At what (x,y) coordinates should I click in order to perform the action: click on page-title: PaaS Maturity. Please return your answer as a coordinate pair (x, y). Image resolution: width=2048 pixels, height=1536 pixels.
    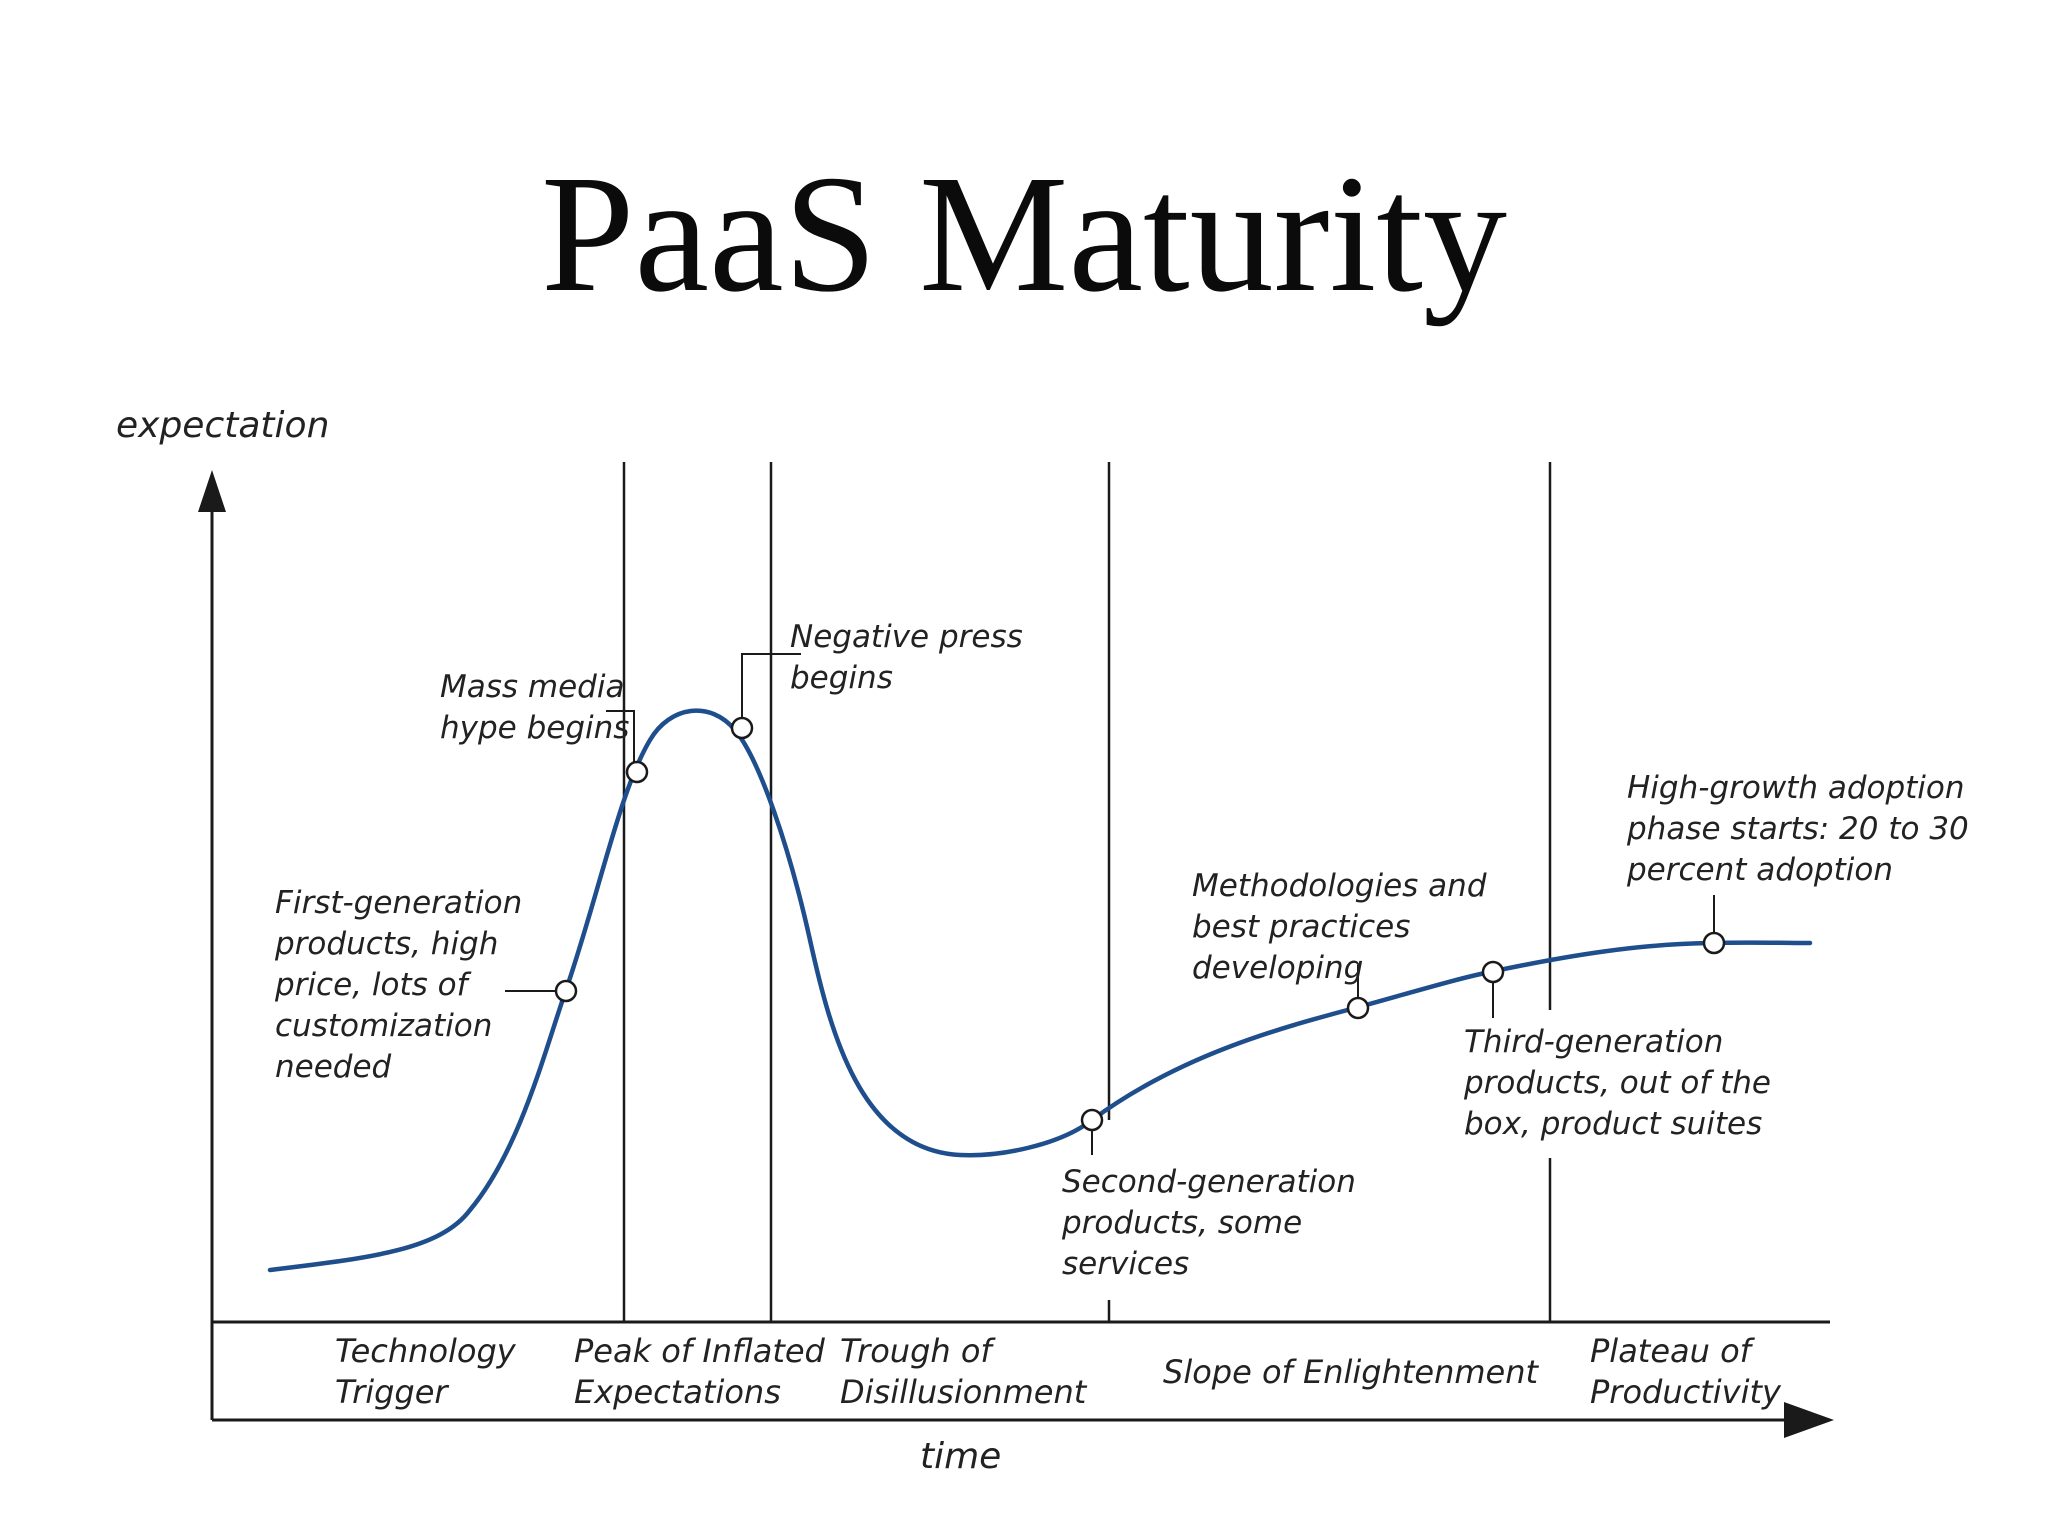
    Looking at the image, I should click on (1024, 234).